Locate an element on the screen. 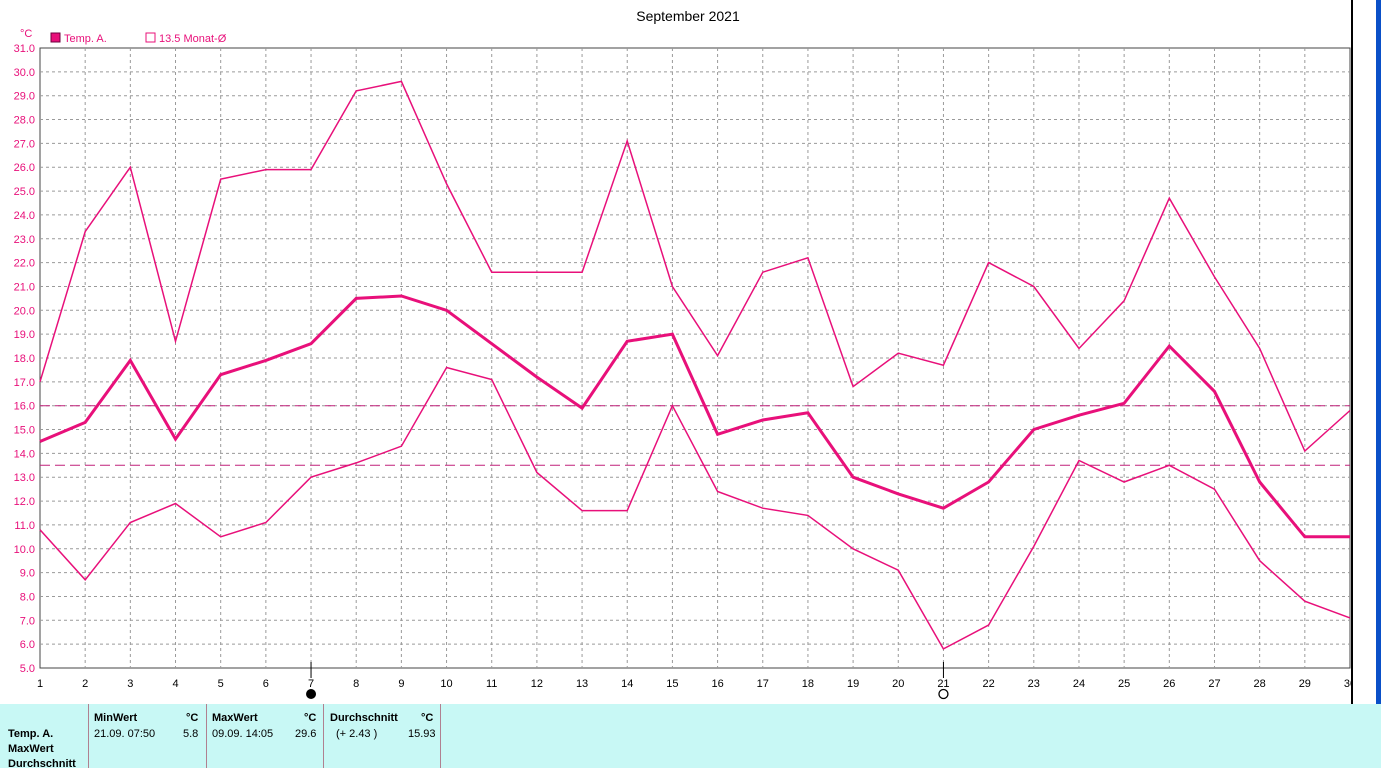 This screenshot has height=770, width=1381. stats-col-max: MaxWert °C 09.09. 14:05 29.6 is located at coordinates (264, 736).